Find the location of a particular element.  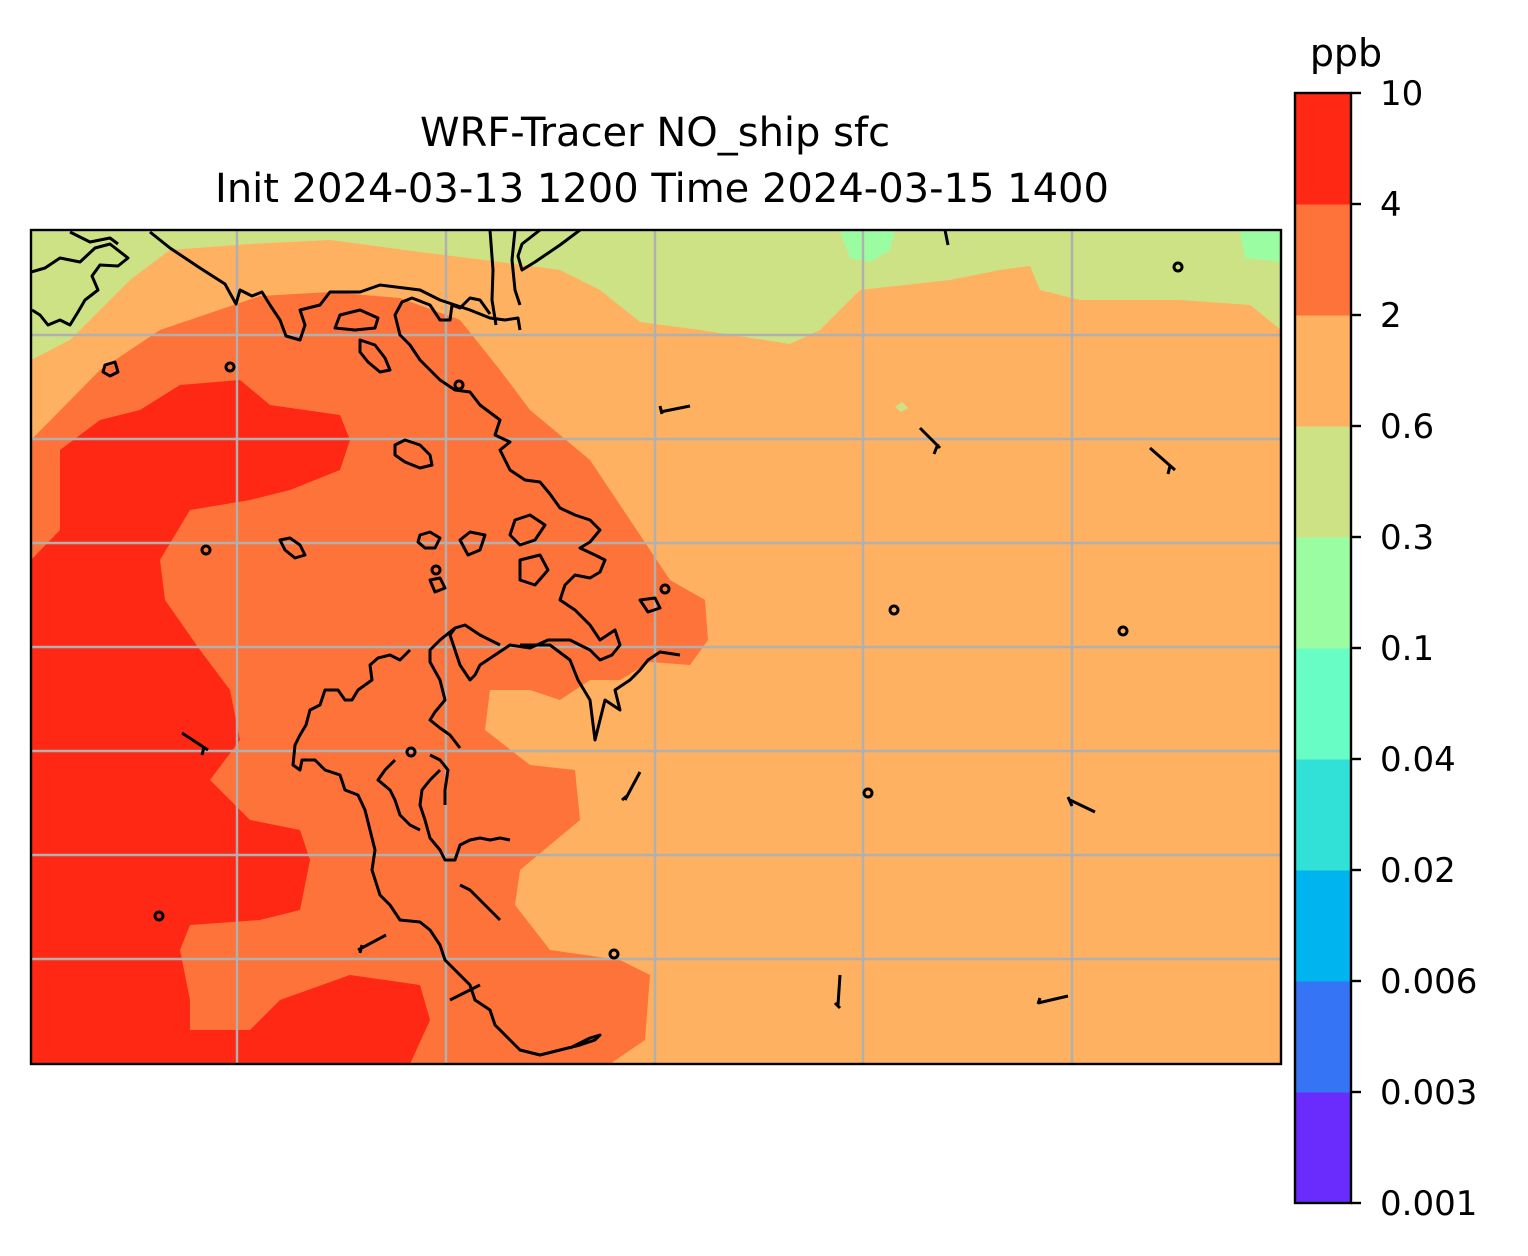

band-0.1-0.3-patch is located at coordinates (510, 244).